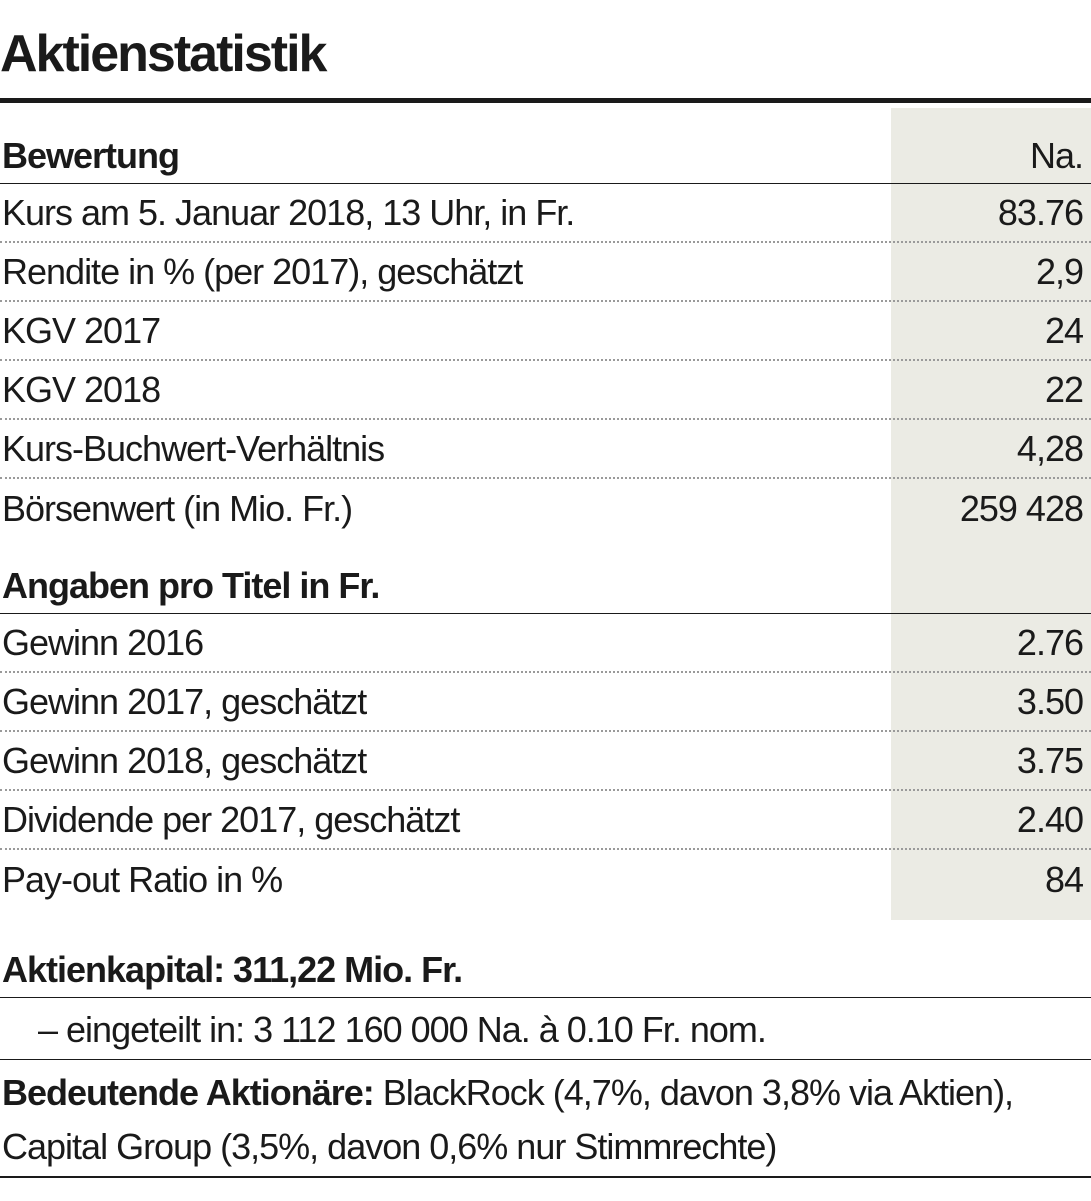  What do you see at coordinates (142, 879) in the screenshot?
I see `row-label: Pay-out Ratio in %` at bounding box center [142, 879].